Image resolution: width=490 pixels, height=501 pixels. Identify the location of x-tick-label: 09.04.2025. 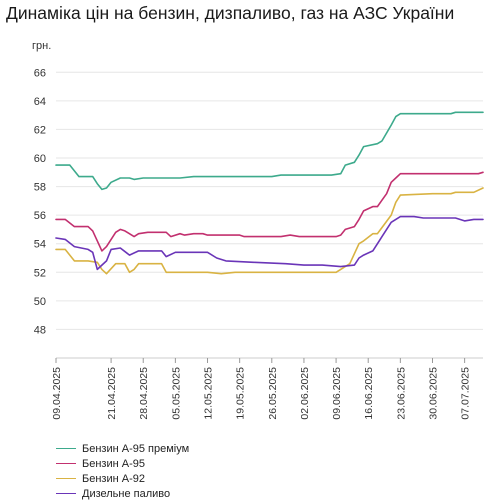
(57, 393).